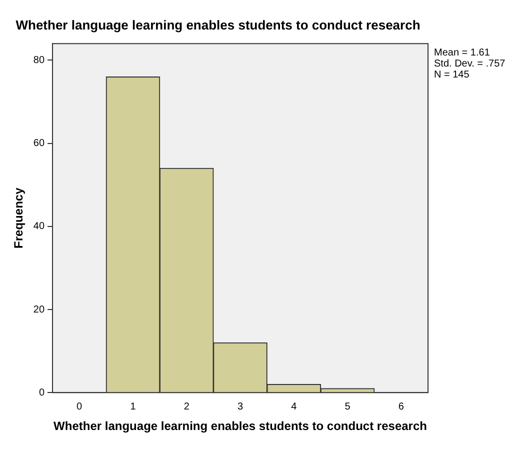  I want to click on y-tick-label: 80, so click(39, 60).